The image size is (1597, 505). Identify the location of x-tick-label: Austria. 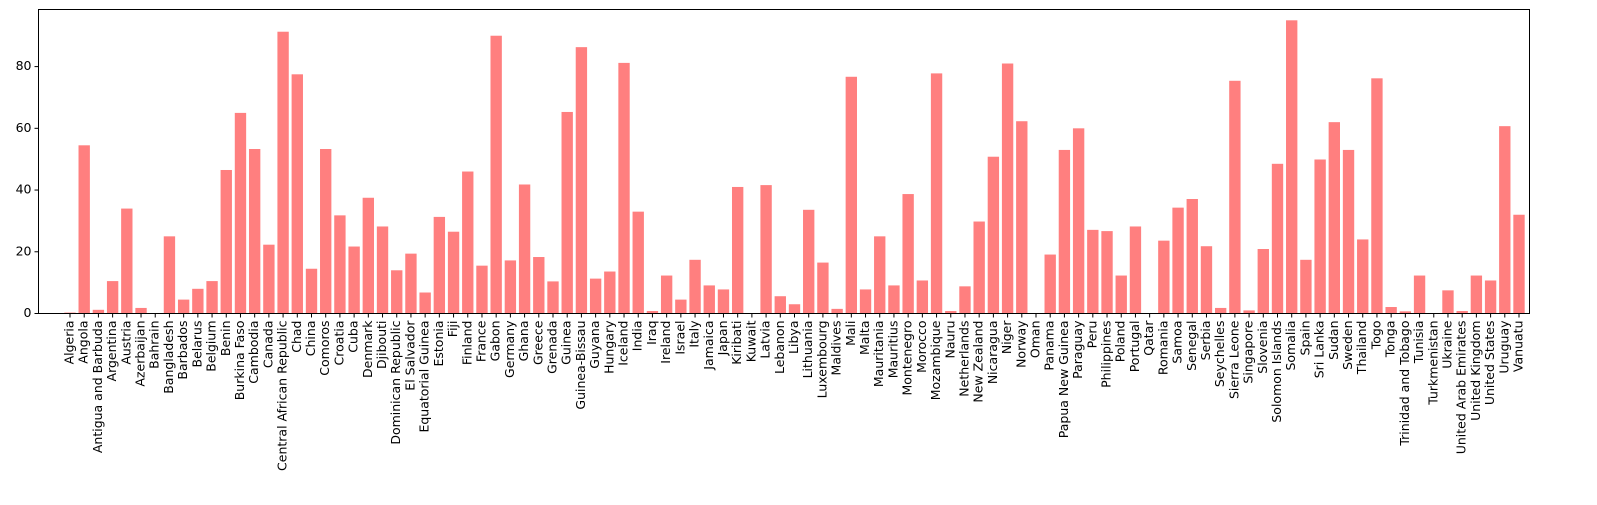
(125, 343).